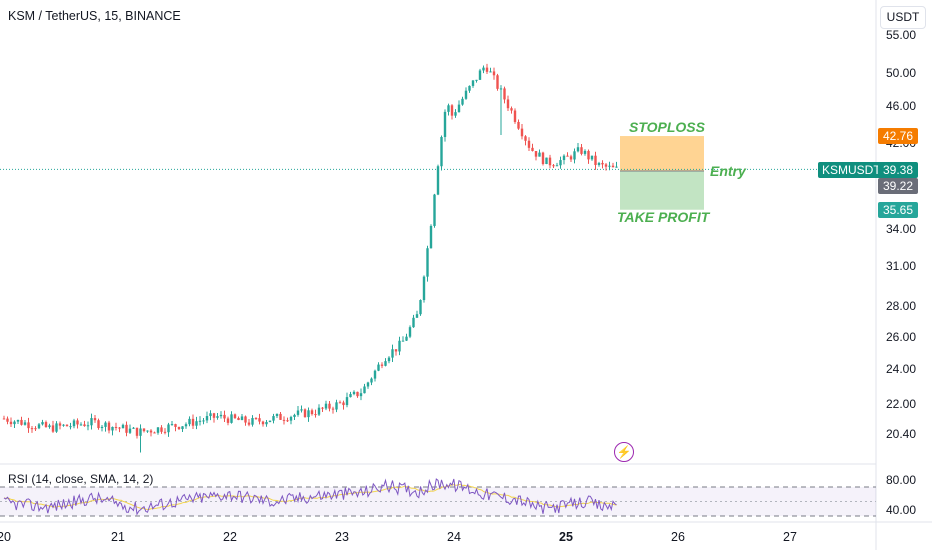  I want to click on stoploss-label: STOPLOSS, so click(667, 127).